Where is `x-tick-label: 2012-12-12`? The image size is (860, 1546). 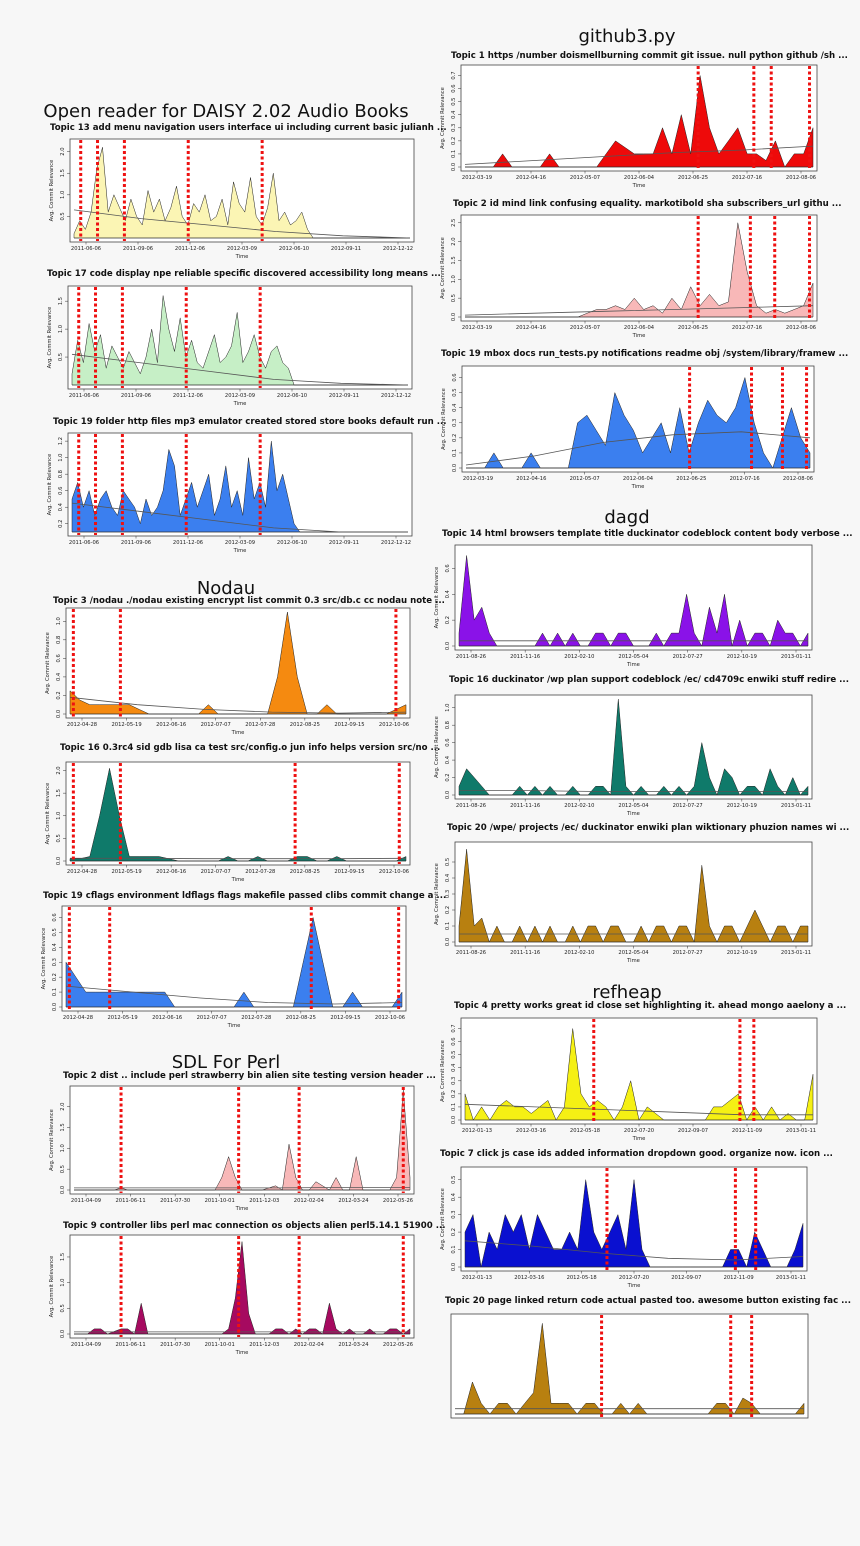 x-tick-label: 2012-12-12 is located at coordinates (398, 249).